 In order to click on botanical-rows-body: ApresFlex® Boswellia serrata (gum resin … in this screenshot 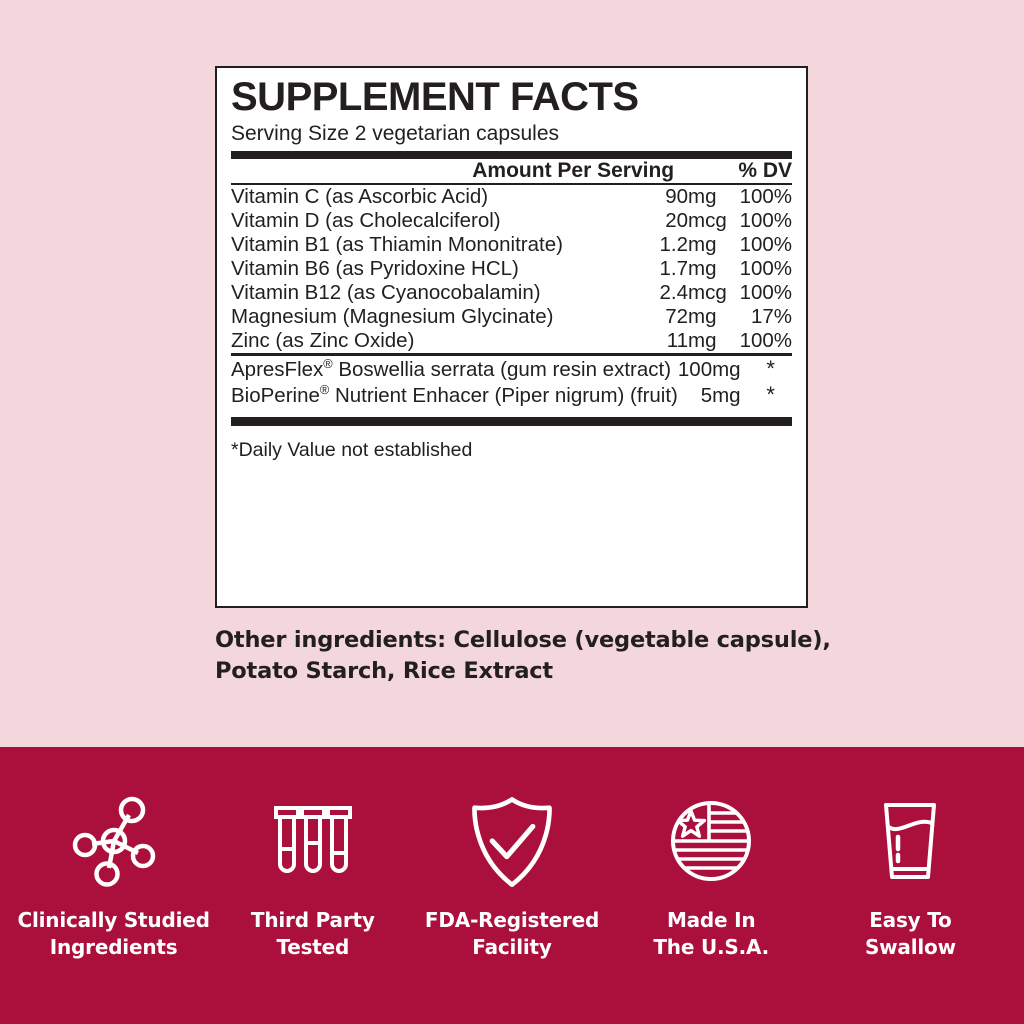, I will do `click(511, 382)`.